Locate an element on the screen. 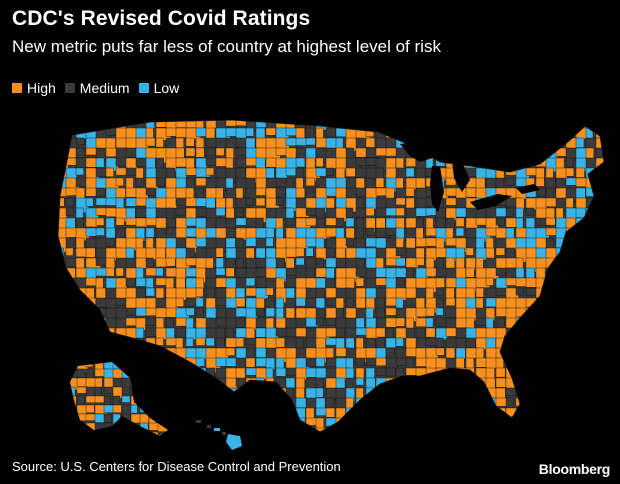  hawaii is located at coordinates (219, 435).